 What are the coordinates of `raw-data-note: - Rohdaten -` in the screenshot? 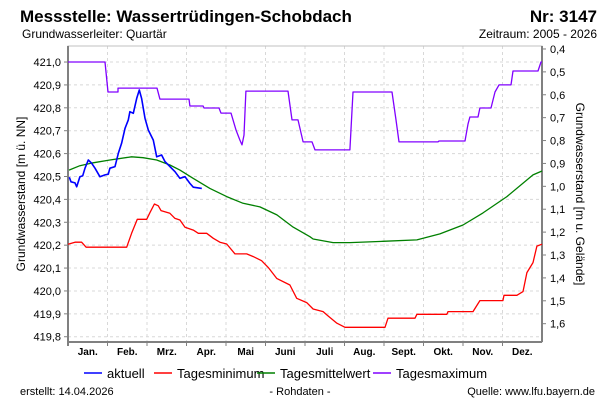 It's located at (299, 392).